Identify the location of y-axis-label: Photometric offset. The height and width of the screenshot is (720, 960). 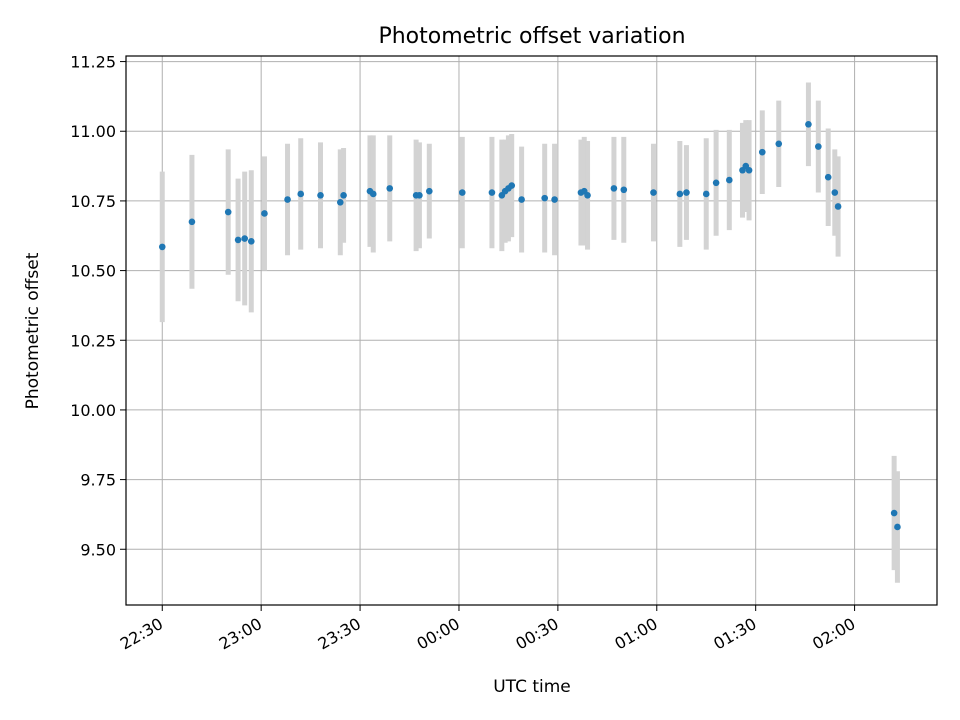
(33, 330).